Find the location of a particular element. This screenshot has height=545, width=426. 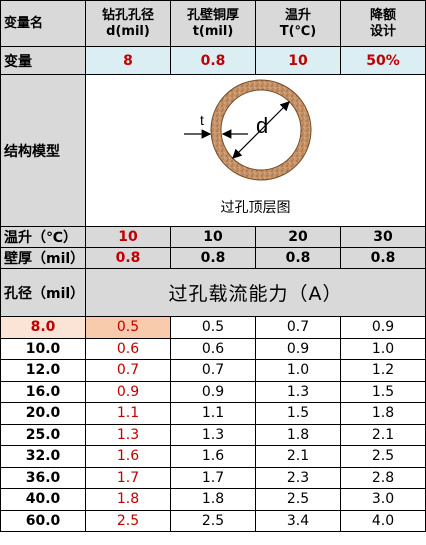

hole-diameter-cell: 25.0 is located at coordinates (43, 434).